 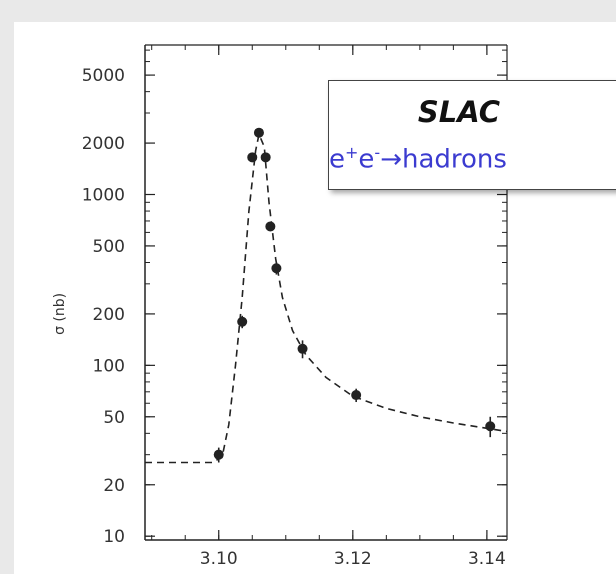 I want to click on y-tick-label: 100, so click(x=109, y=366).